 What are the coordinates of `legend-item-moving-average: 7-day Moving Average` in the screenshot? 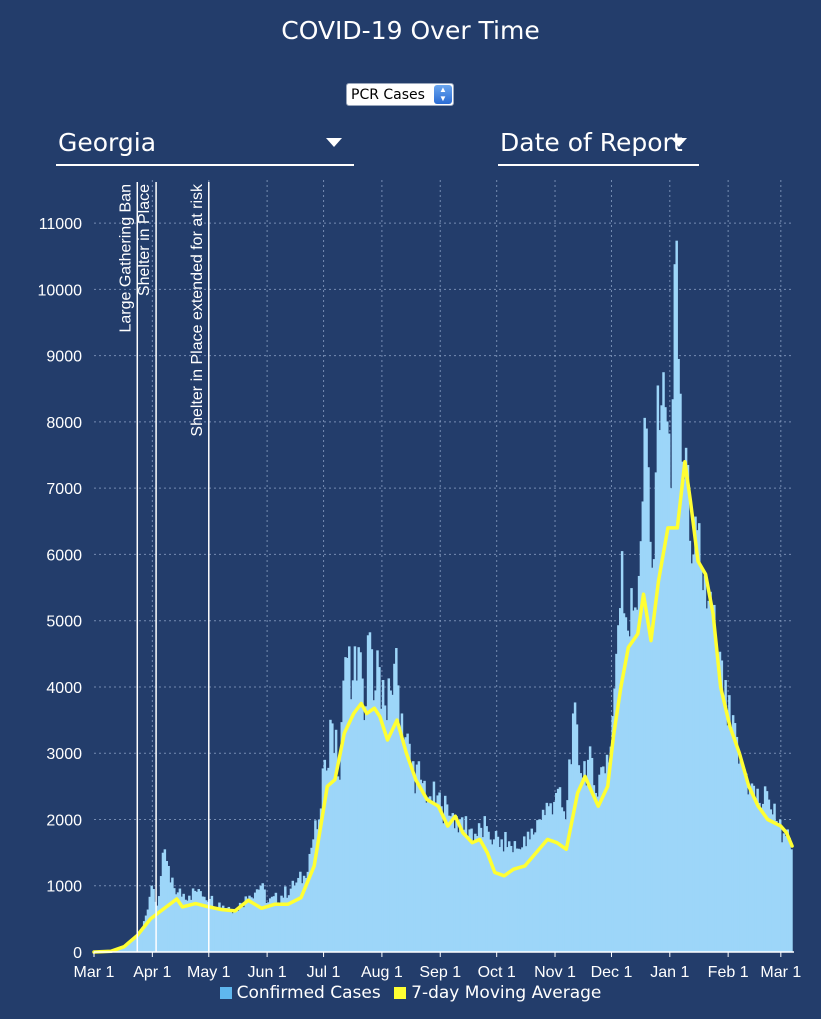 It's located at (497, 993).